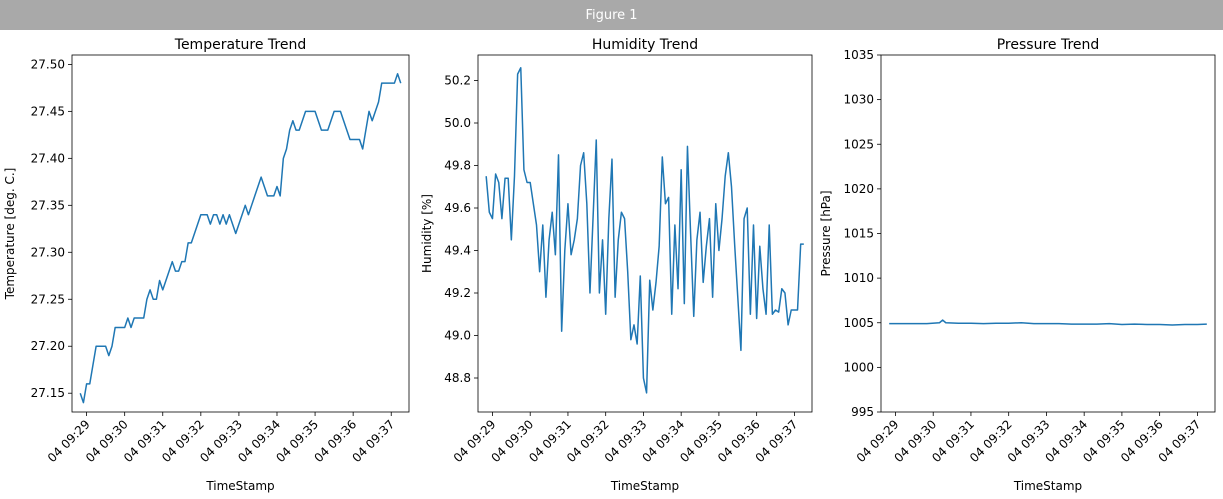 This screenshot has width=1223, height=499. I want to click on temperature-y-tick-label: 27.20, so click(48, 346).